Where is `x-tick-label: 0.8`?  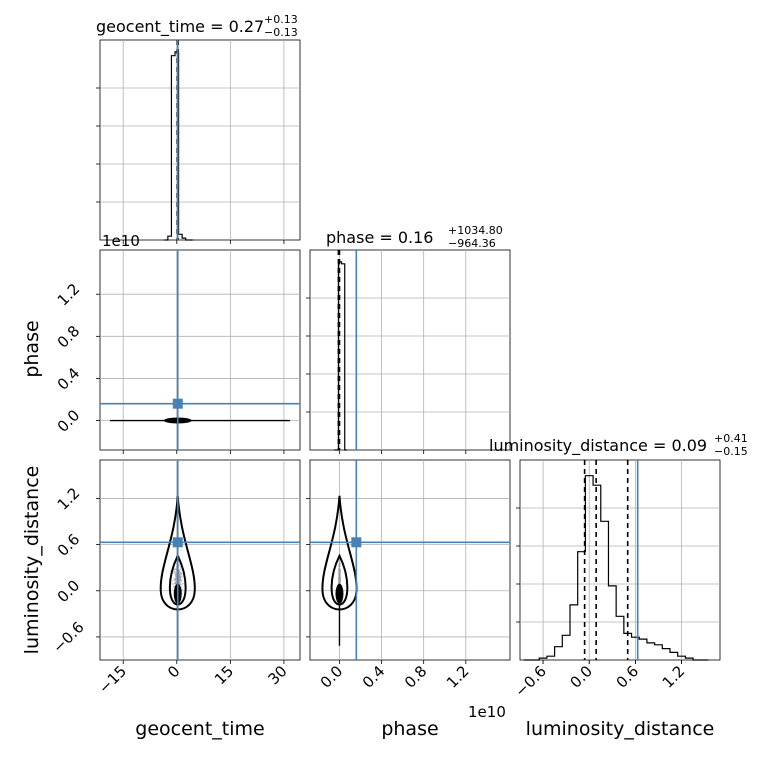 x-tick-label: 0.8 is located at coordinates (416, 677).